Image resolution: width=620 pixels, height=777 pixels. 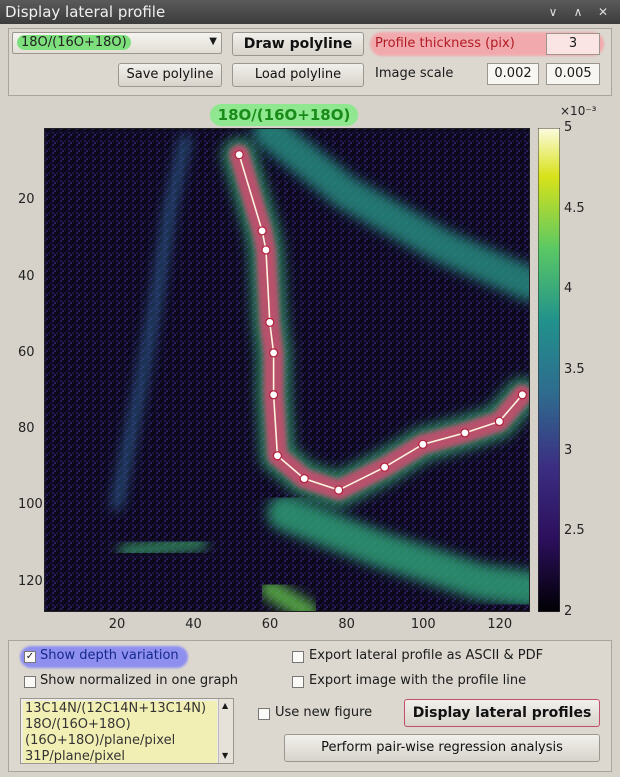 What do you see at coordinates (418, 680) in the screenshot?
I see `export-image-label: Export image with the profile line` at bounding box center [418, 680].